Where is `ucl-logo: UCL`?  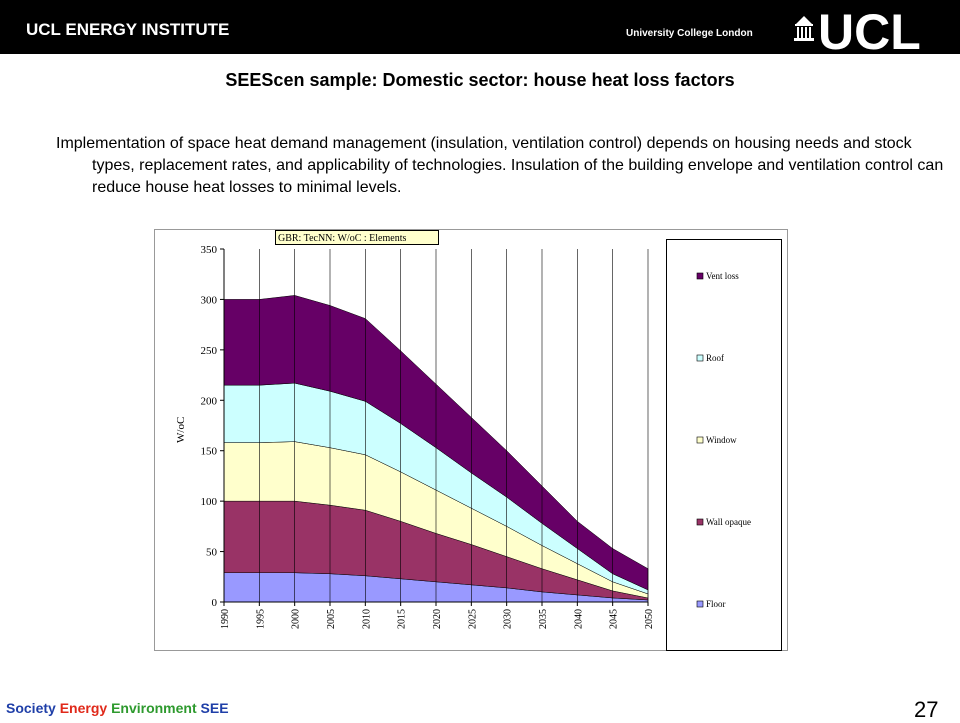 ucl-logo: UCL is located at coordinates (857, 29).